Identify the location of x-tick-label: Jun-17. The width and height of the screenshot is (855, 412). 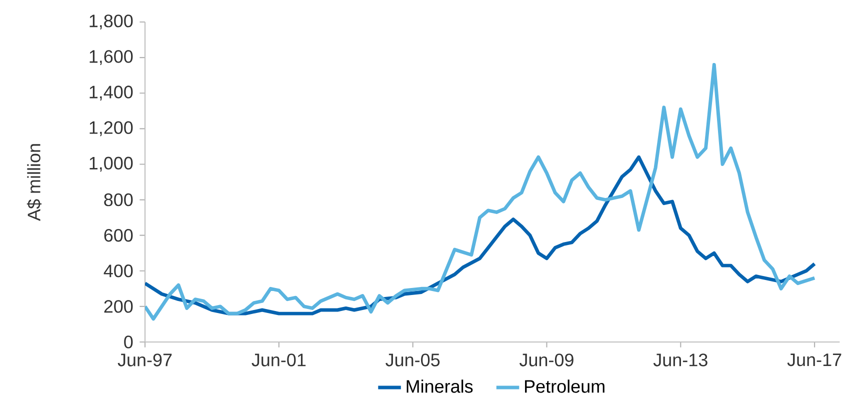
(814, 360).